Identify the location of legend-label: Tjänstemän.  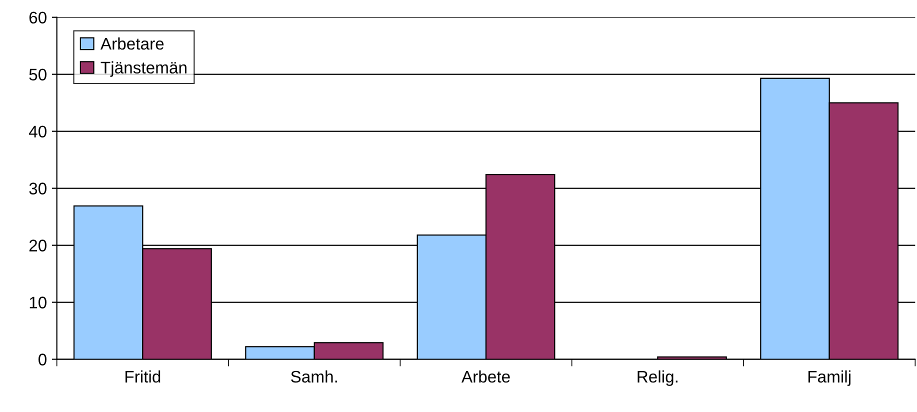
(143, 69).